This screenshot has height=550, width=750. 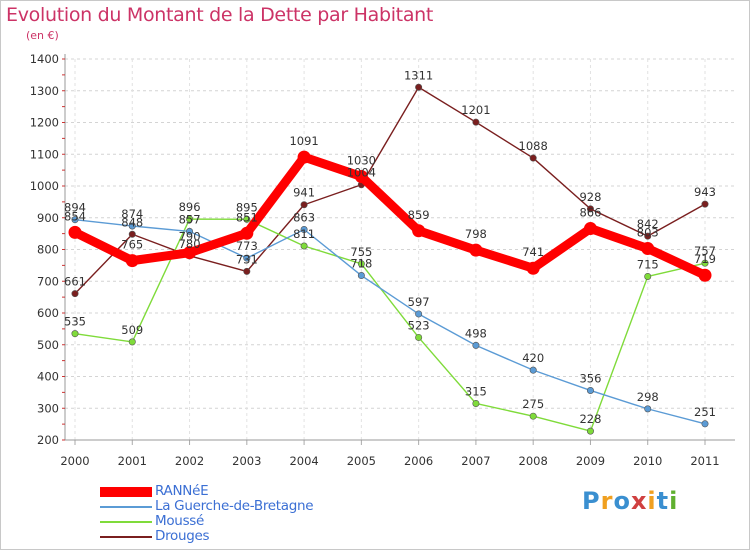 What do you see at coordinates (48, 281) in the screenshot?
I see `y-tick-label: 700` at bounding box center [48, 281].